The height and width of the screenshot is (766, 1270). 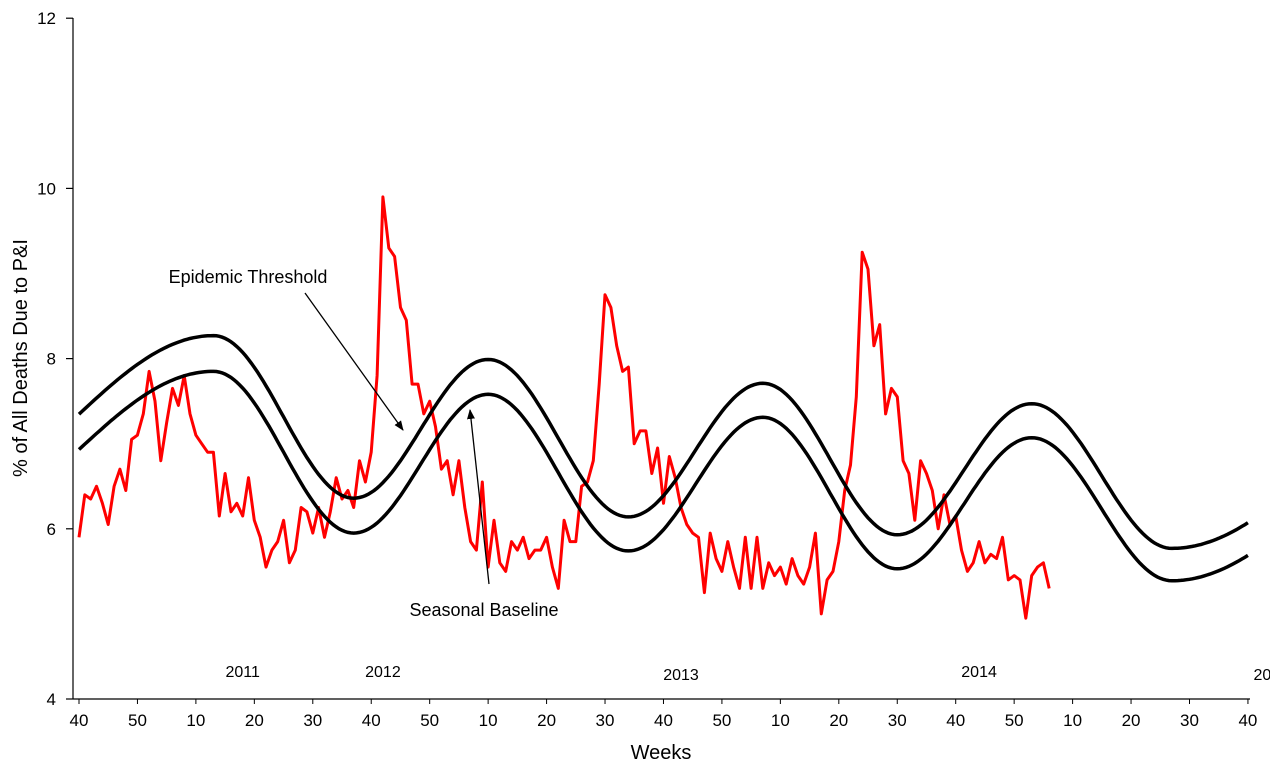 I want to click on y-ticks: 4 6 8 10 12, so click(x=55, y=359).